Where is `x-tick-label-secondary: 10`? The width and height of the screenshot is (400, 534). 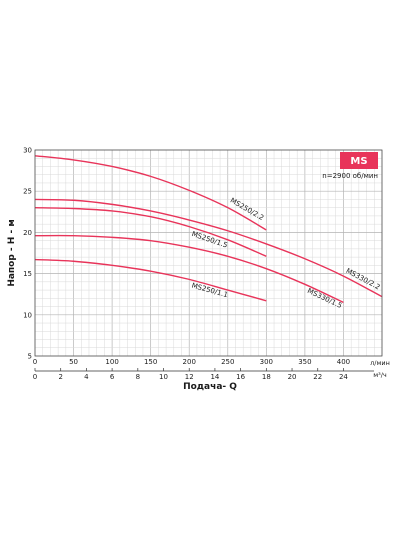 x-tick-label-secondary: 10 is located at coordinates (163, 377).